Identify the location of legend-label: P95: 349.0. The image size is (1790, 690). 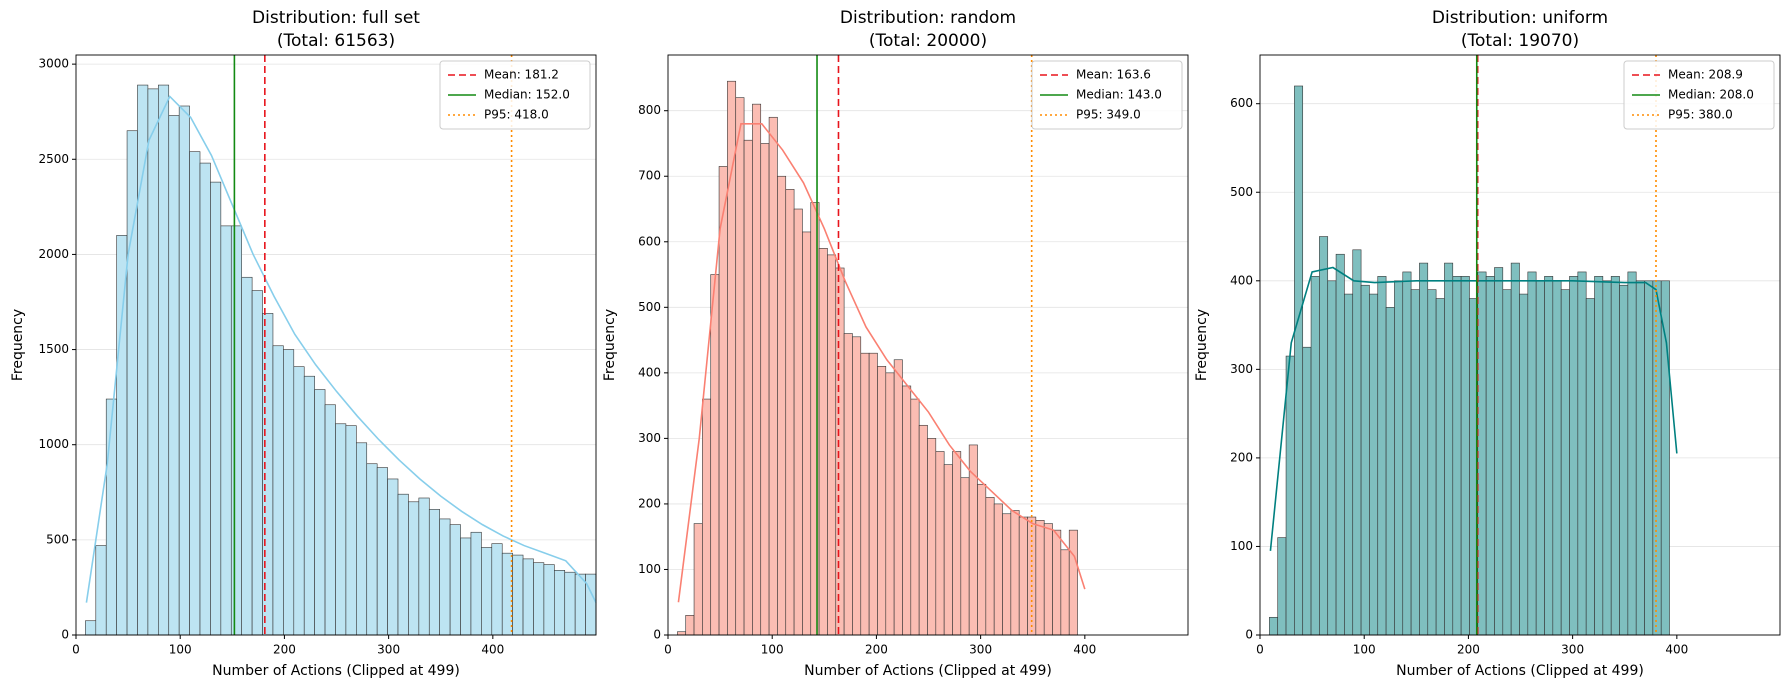
(1108, 115).